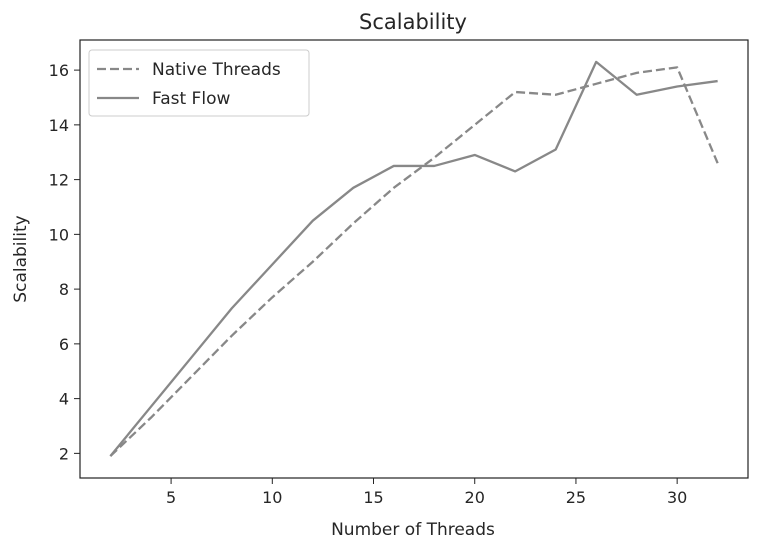 Image resolution: width=758 pixels, height=548 pixels. Describe the element at coordinates (677, 497) in the screenshot. I see `x-tick-label: 30` at that location.